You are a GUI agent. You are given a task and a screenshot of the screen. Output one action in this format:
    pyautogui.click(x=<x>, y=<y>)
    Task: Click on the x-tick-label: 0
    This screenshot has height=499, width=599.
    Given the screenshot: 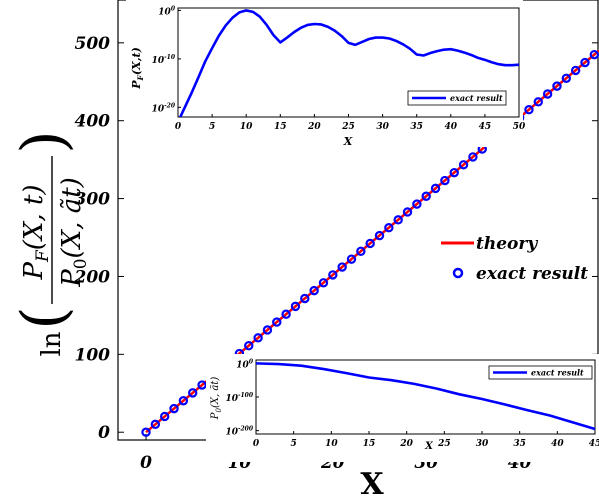 What is the action you would take?
    pyautogui.click(x=146, y=463)
    